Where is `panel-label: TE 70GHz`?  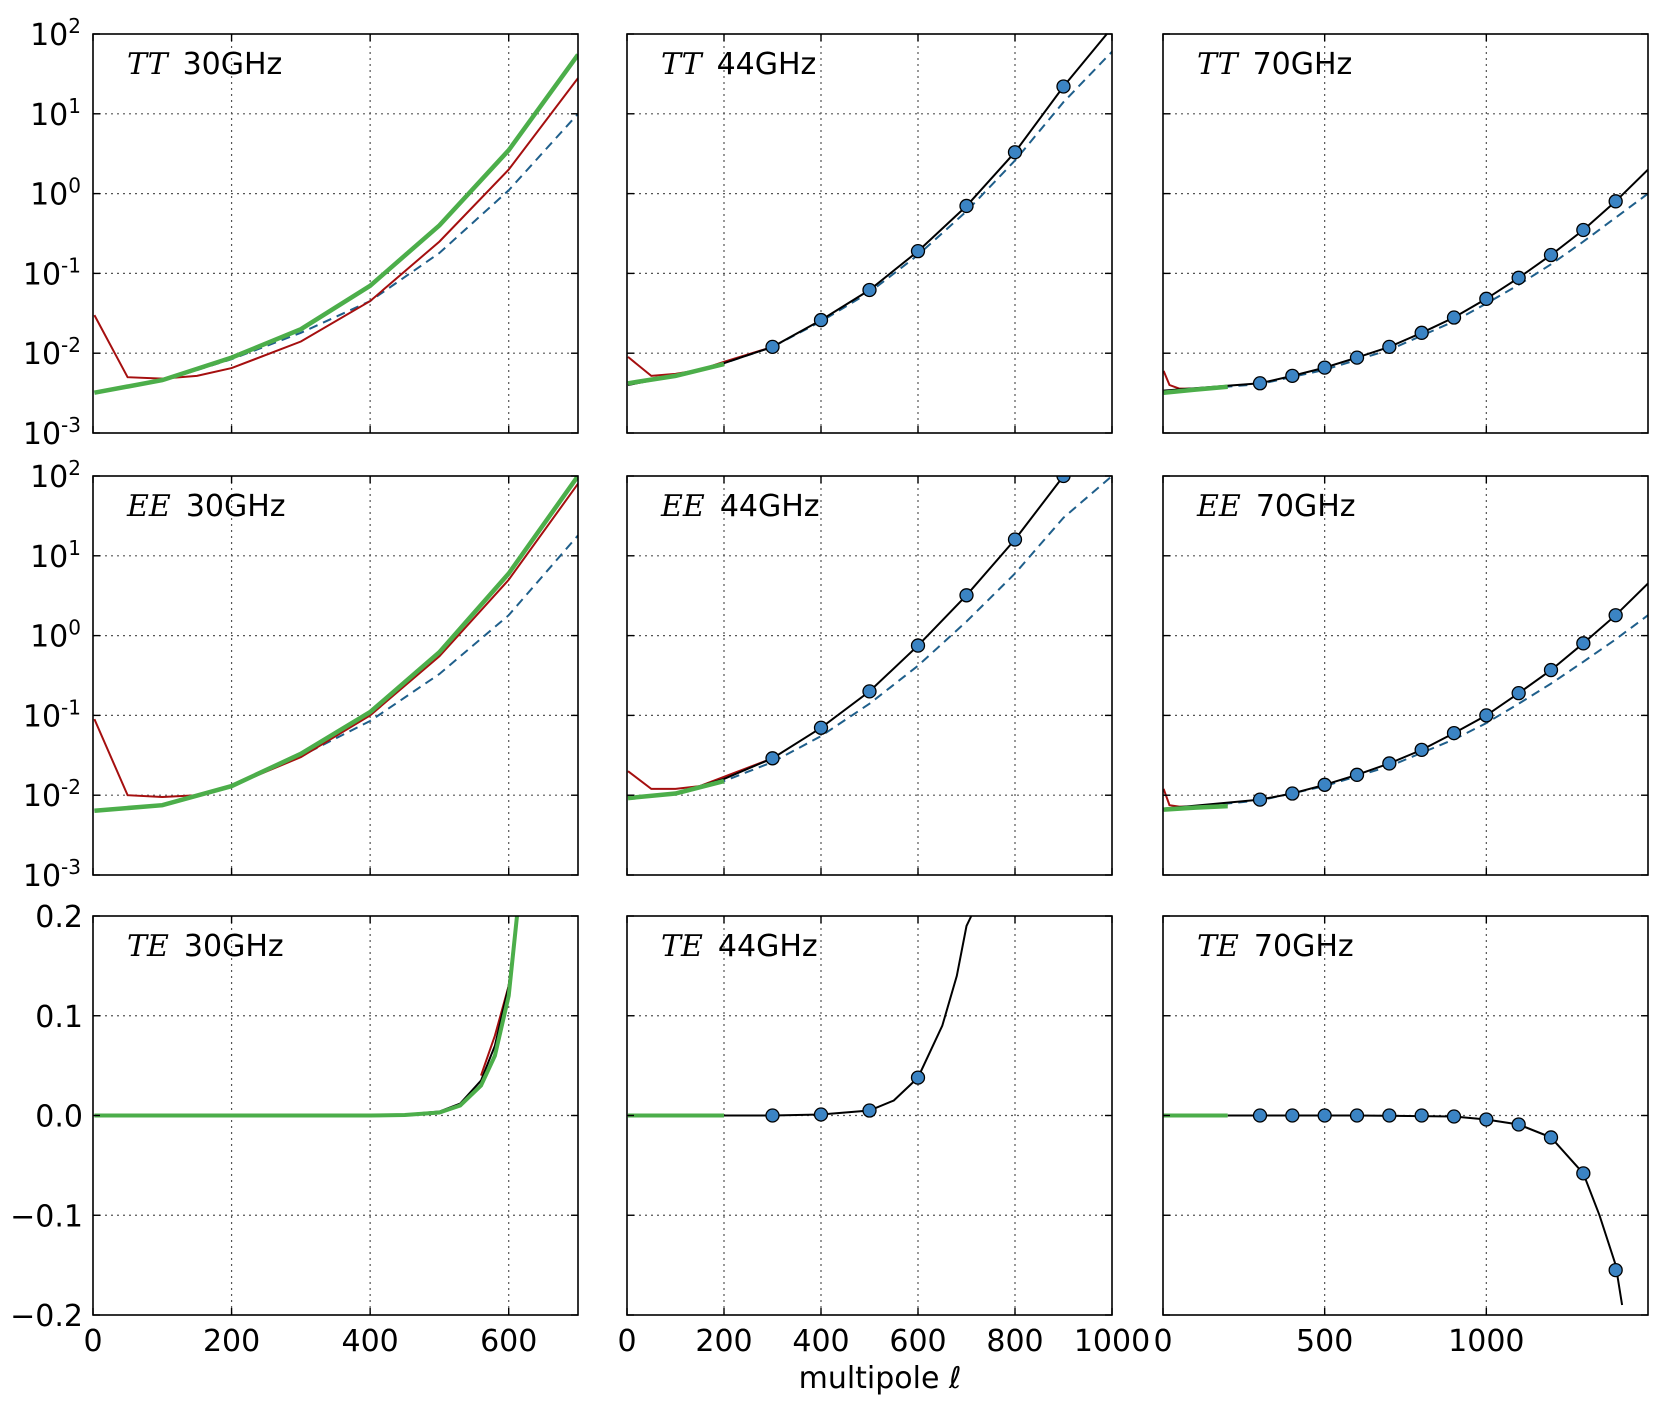
panel-label: TE 70GHz is located at coordinates (1275, 946).